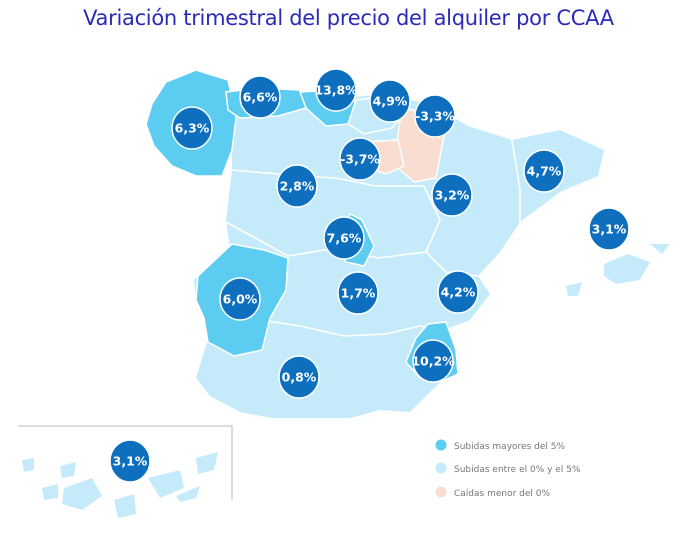 The height and width of the screenshot is (548, 697). I want to click on badge-circle-madrid, so click(344, 238).